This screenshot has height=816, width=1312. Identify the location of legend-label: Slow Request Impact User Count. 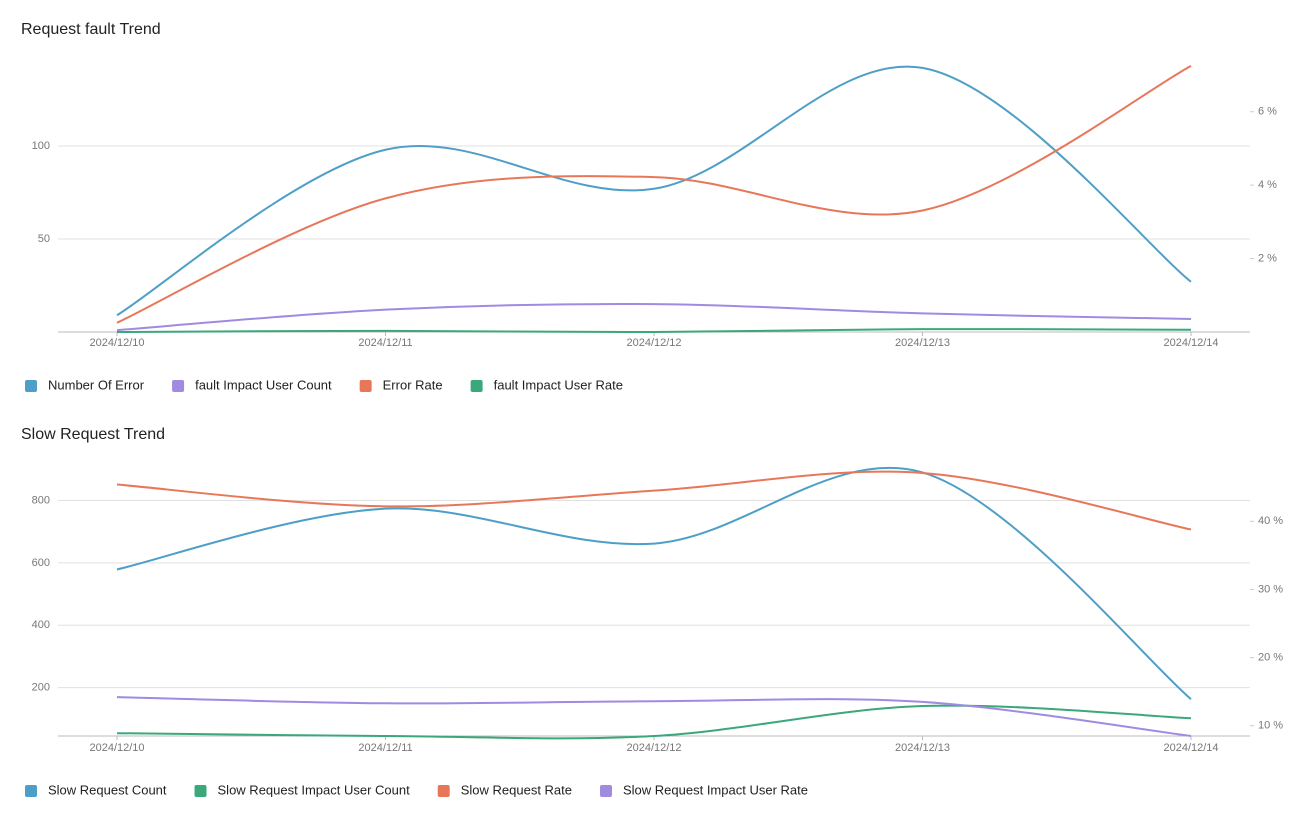
(314, 789).